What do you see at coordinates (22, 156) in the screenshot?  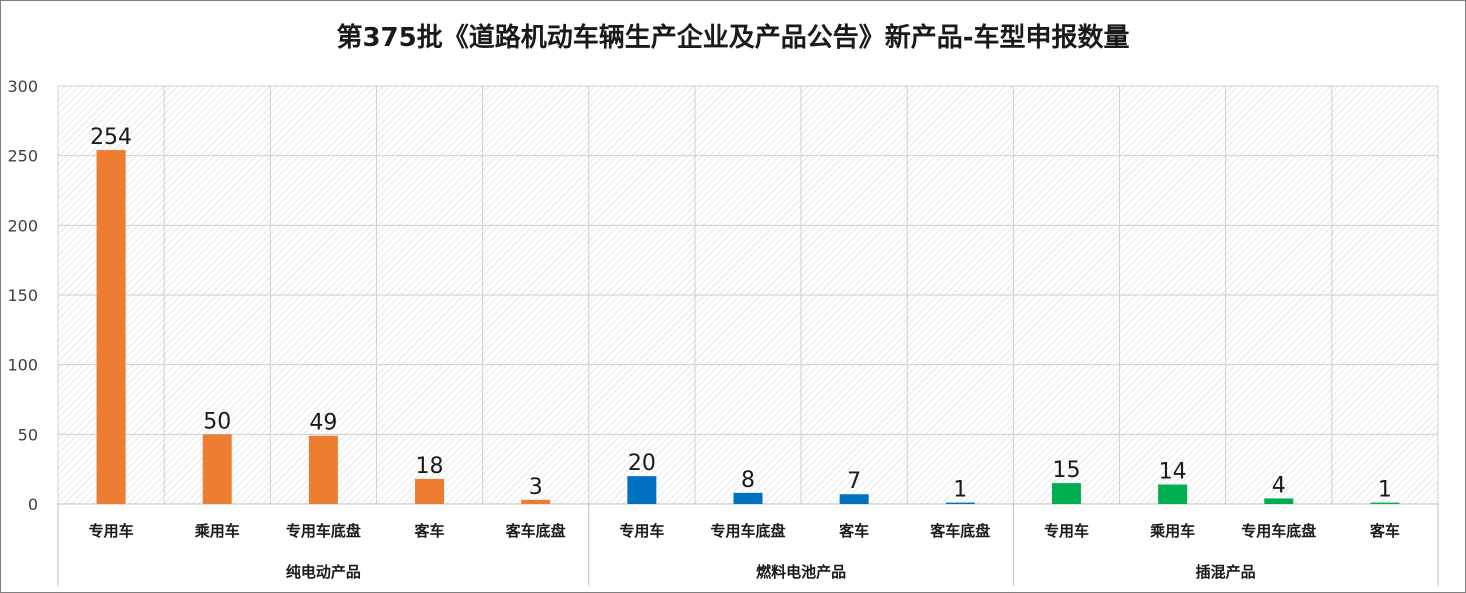 I see `y-tick-label: 250` at bounding box center [22, 156].